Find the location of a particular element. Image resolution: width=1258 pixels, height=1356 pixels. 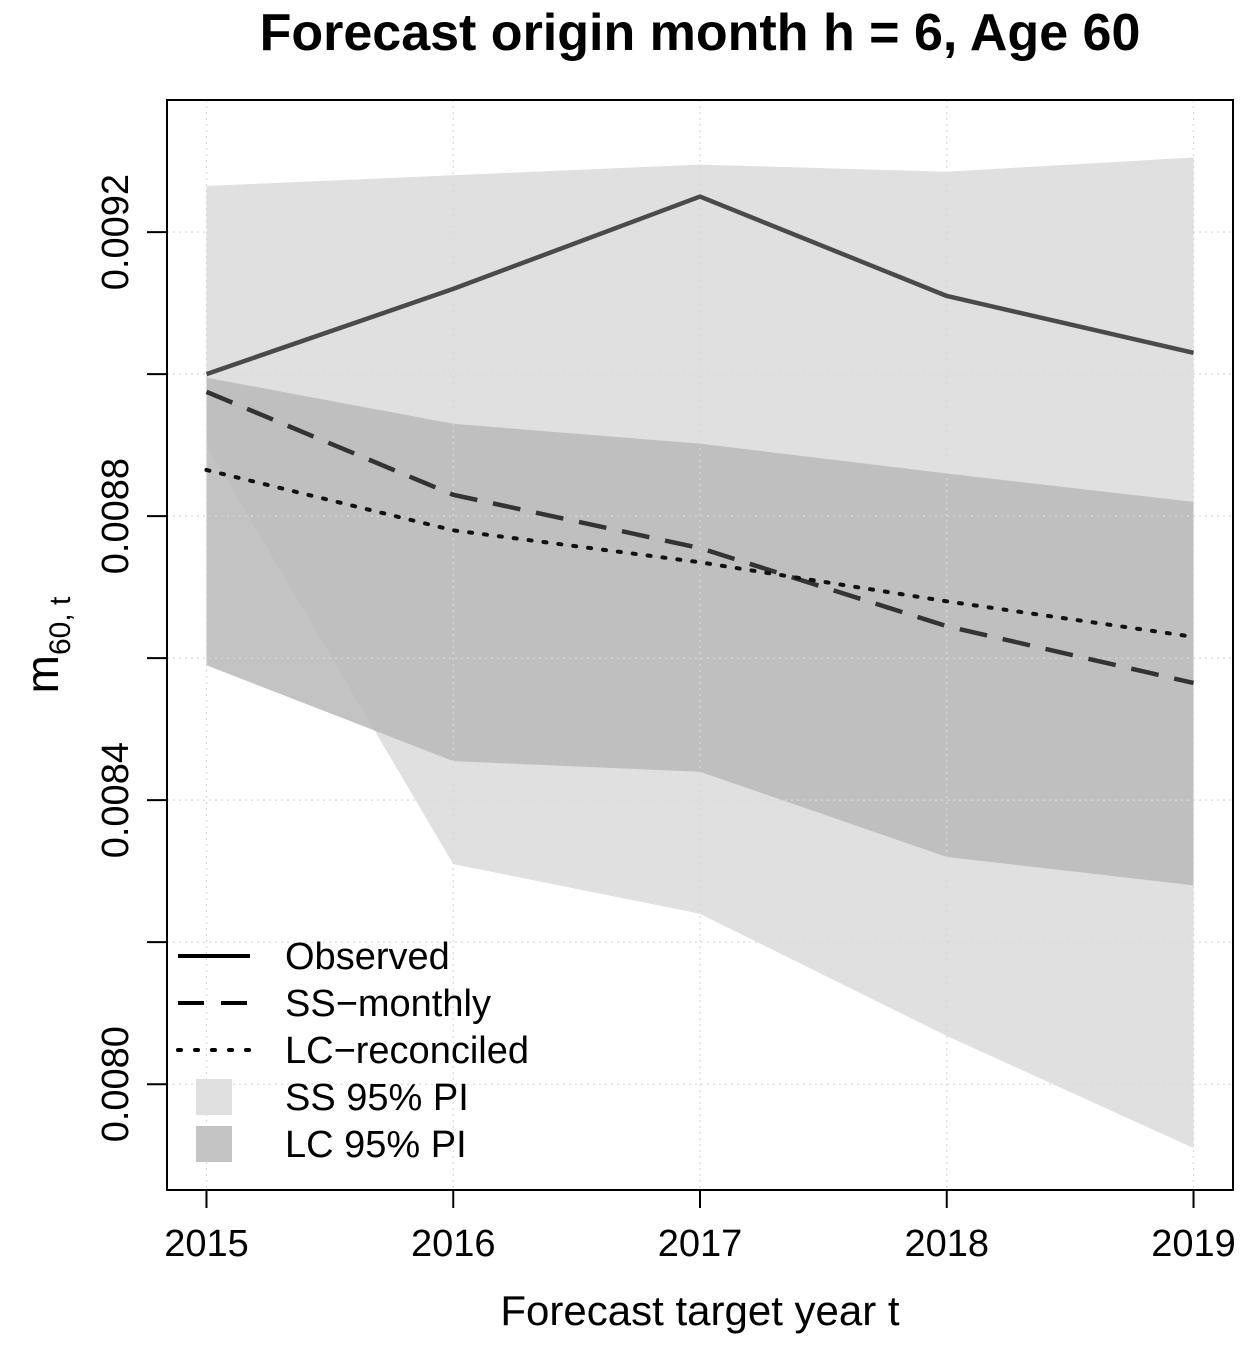

y-tick-label: 0.0092 is located at coordinates (116, 232).